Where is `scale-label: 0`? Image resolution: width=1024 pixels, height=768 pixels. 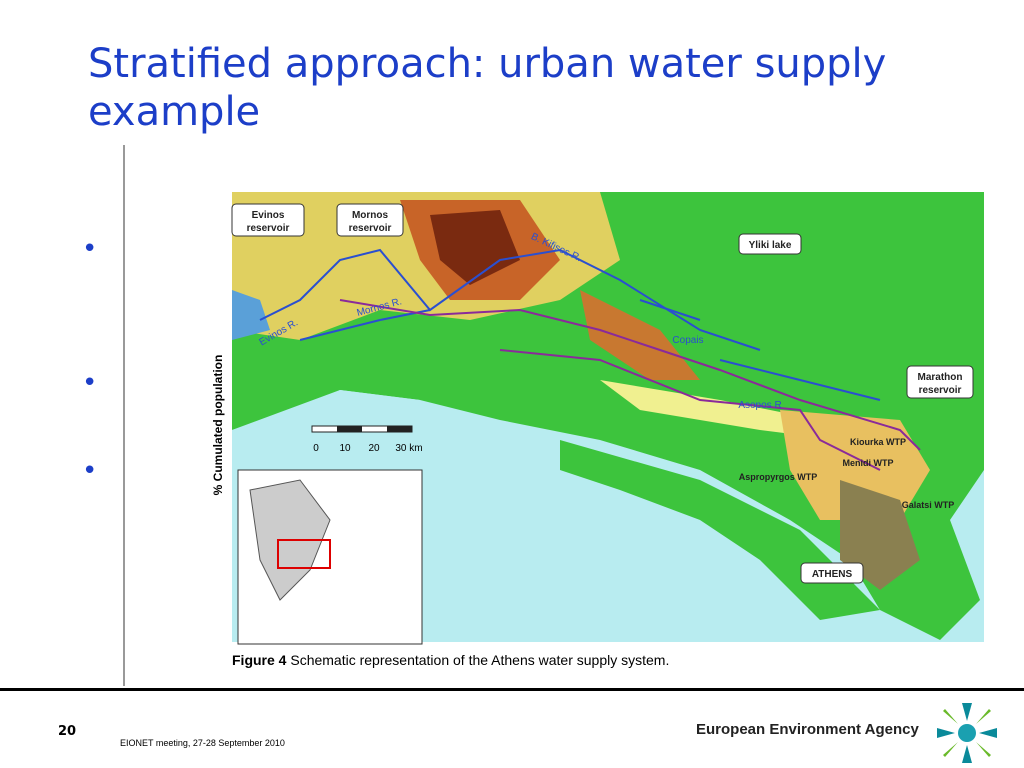 scale-label: 0 is located at coordinates (316, 448).